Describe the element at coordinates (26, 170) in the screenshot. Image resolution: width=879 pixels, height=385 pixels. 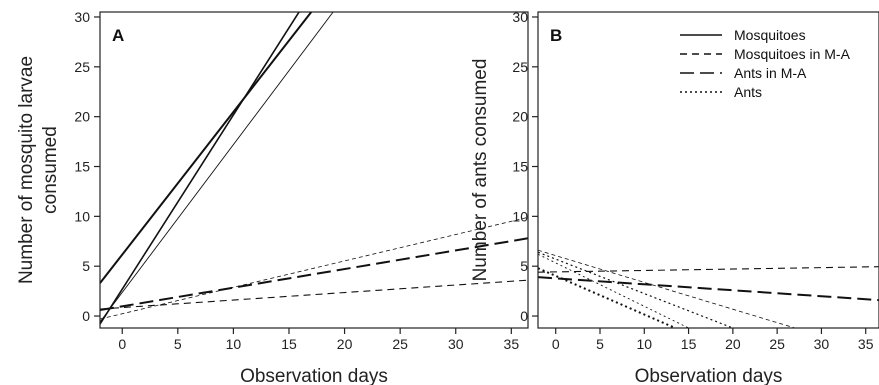
I see `y-axis-title: Number of mosquito larvae` at that location.